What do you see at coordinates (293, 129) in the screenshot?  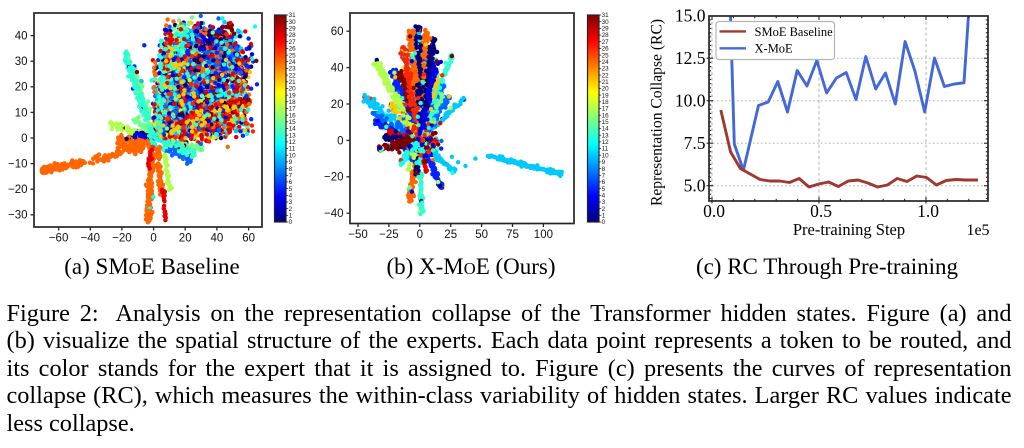 I see `svg-text: 14` at bounding box center [293, 129].